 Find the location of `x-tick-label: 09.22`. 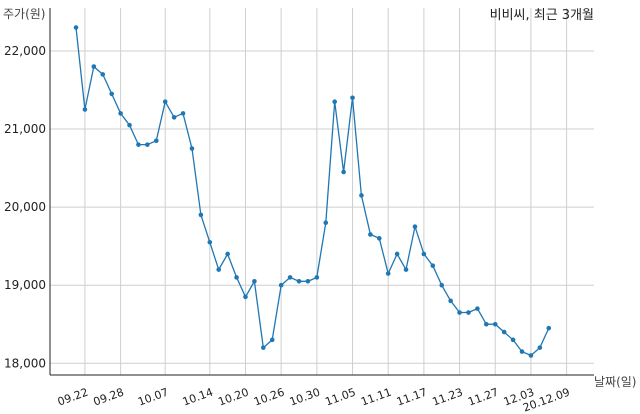

x-tick-label: 09.22 is located at coordinates (73, 397).